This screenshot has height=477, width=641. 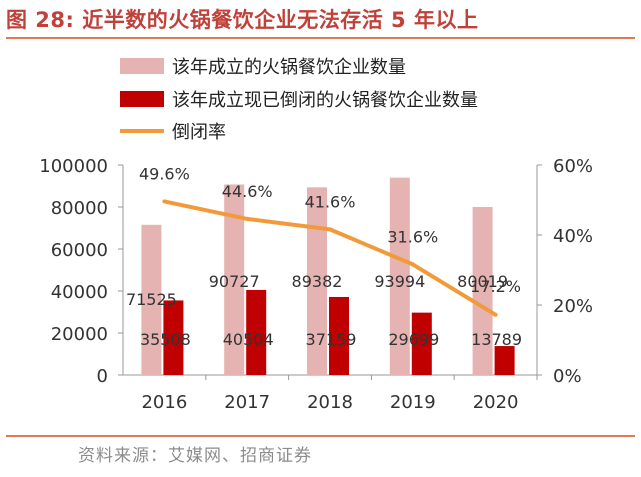 I want to click on label-established: 93994, so click(x=399, y=281).